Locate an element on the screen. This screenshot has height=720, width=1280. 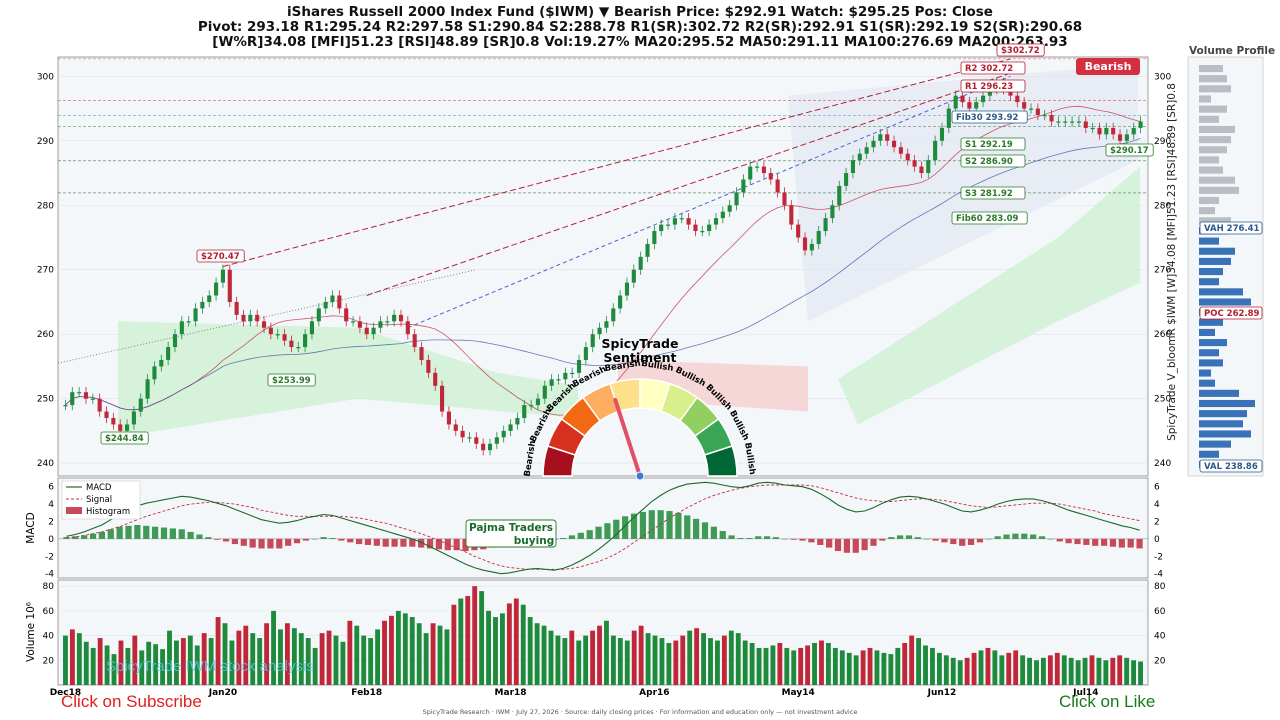
price-tick-label: 270 is located at coordinates (45, 271).